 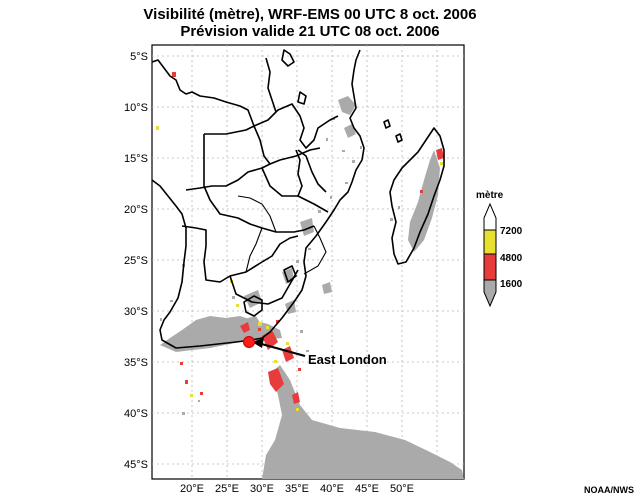 I want to click on legend-swatch-yellow, so click(x=490, y=242).